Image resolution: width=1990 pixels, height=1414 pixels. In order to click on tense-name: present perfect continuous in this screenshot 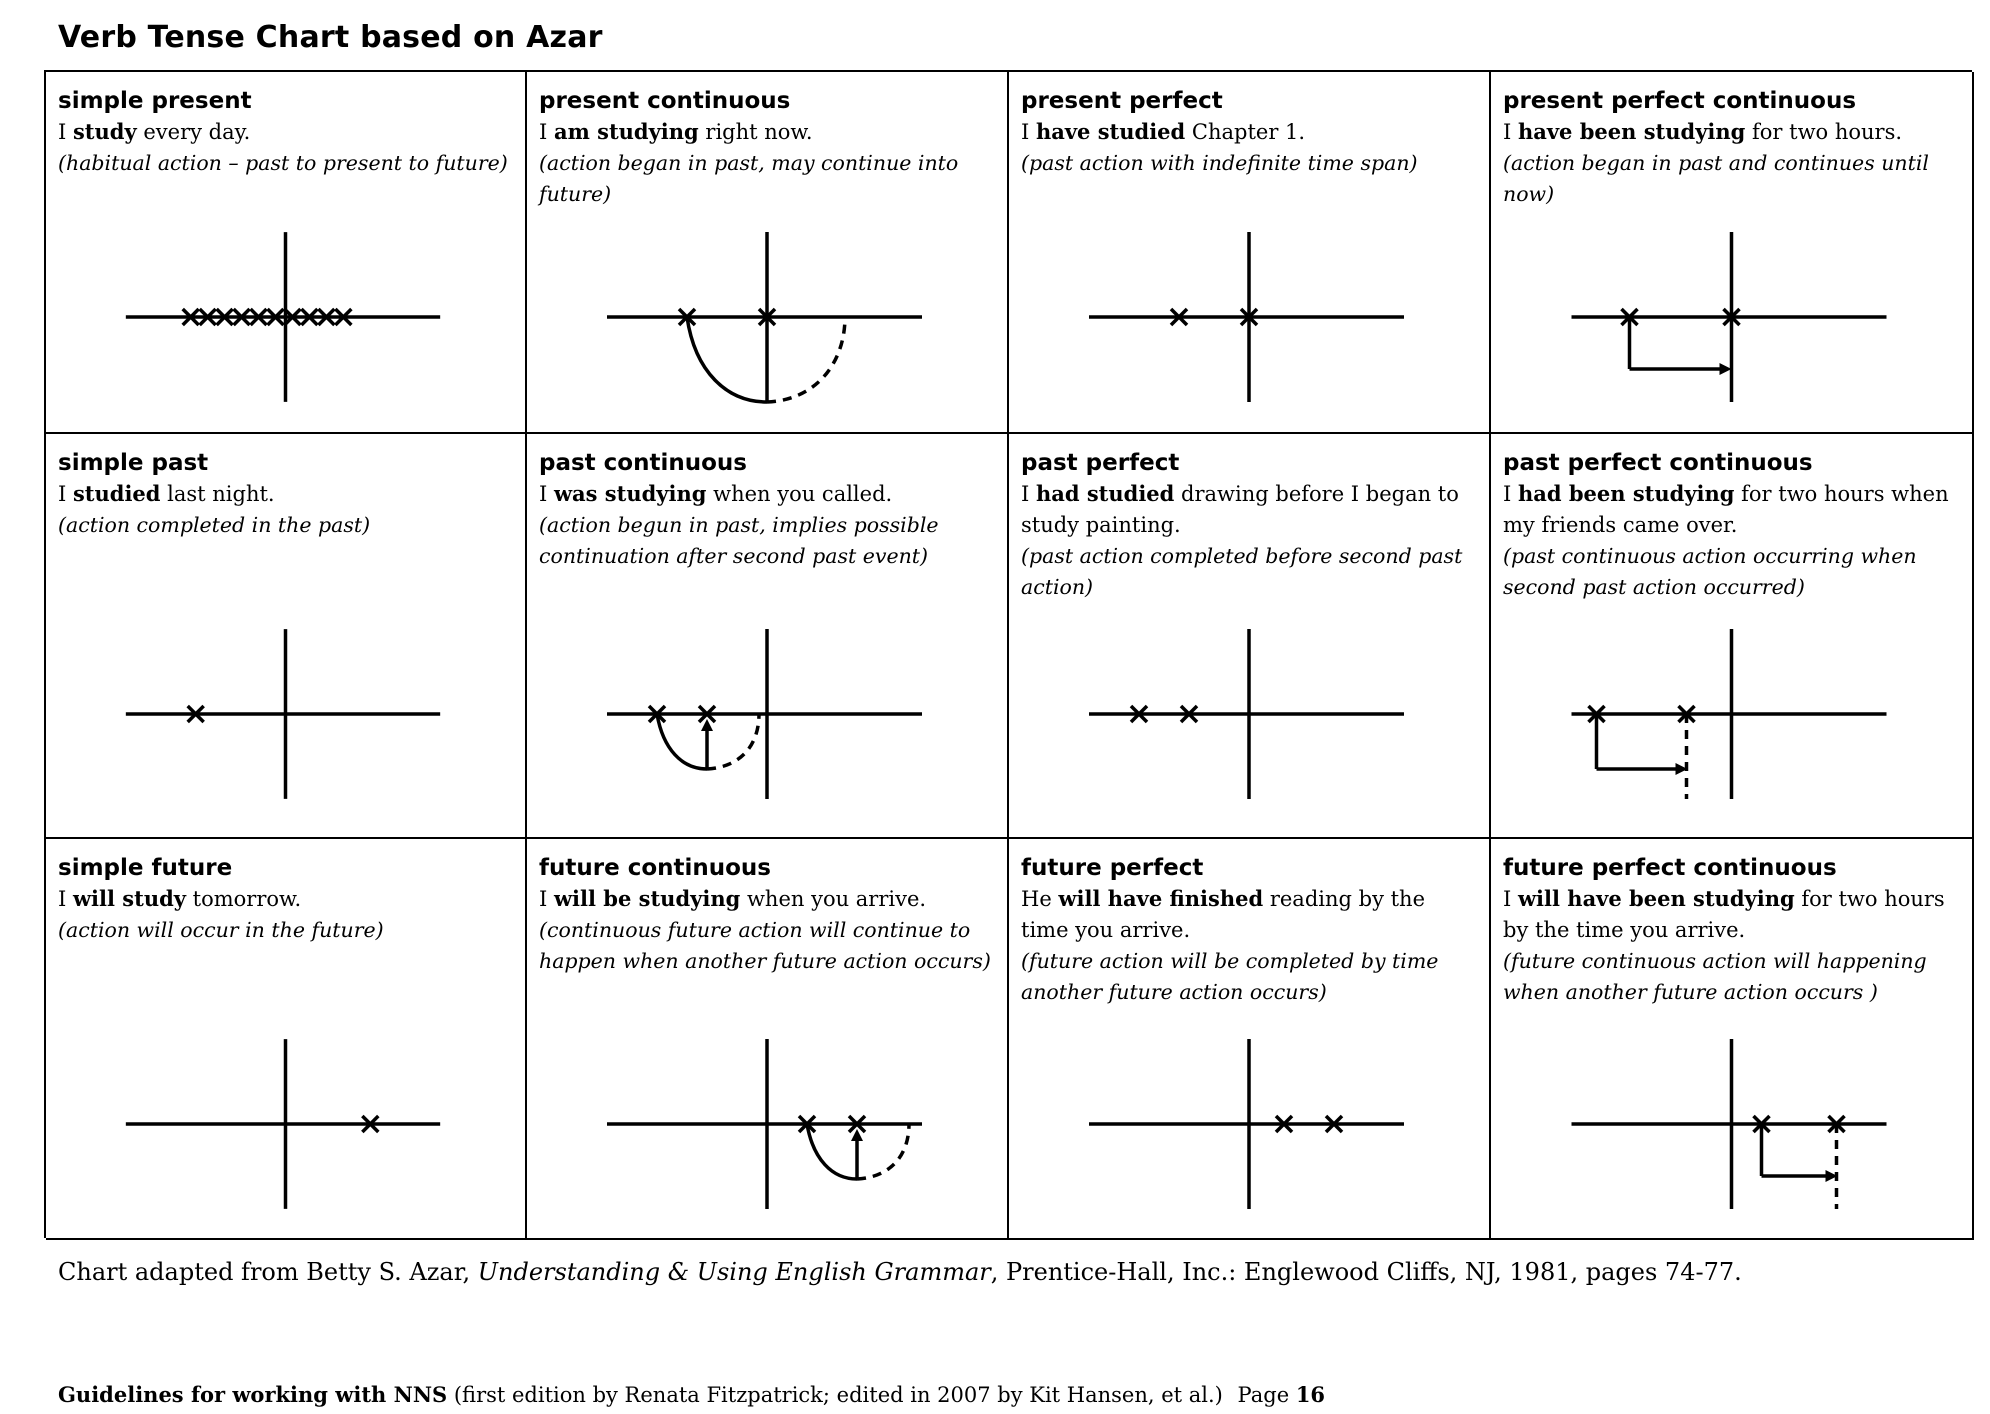, I will do `click(1680, 101)`.